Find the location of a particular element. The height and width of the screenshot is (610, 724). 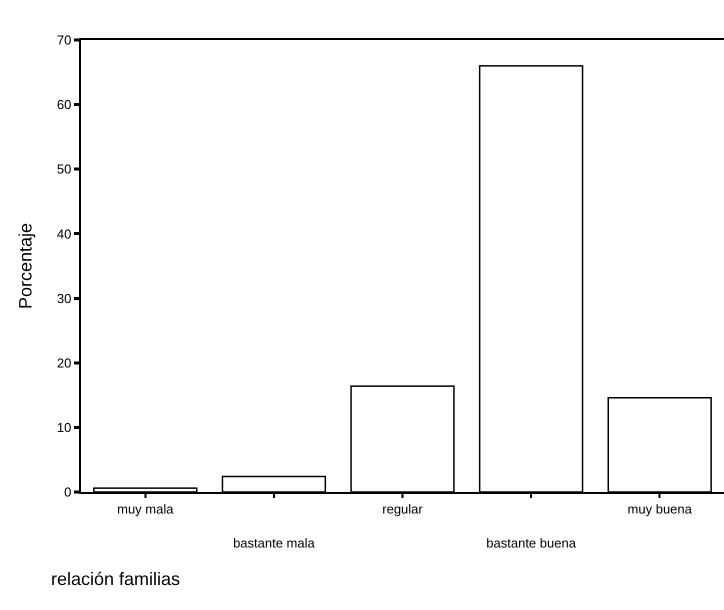

y-tick-label: 0 is located at coordinates (68, 492).